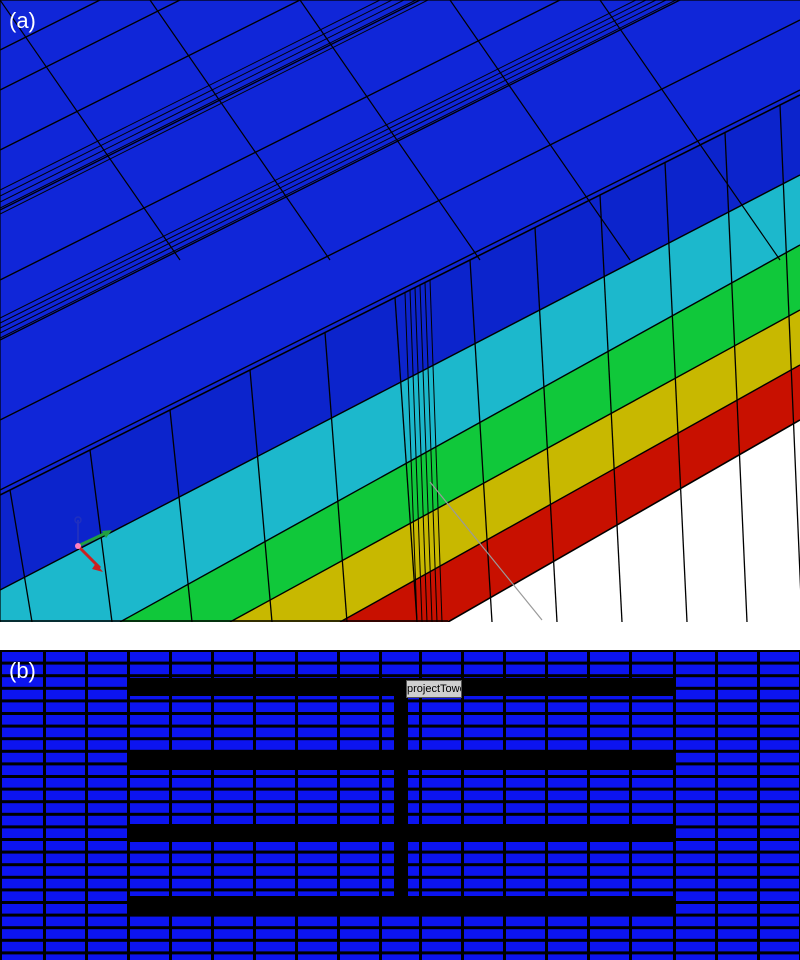  I want to click on top-face-transverse-line, so click(390, 130).